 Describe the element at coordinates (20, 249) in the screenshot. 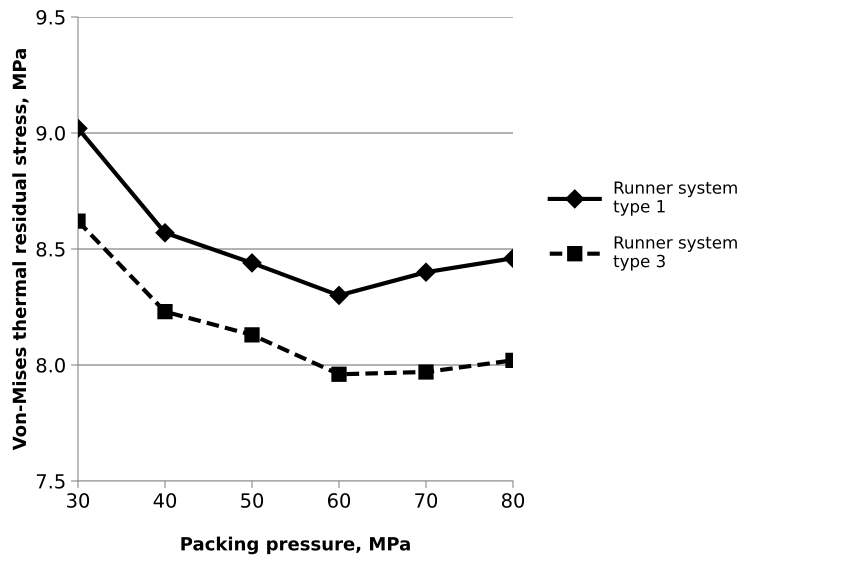

I see `y-axis-title: Von-Mises thermal residual stress, MPa` at that location.